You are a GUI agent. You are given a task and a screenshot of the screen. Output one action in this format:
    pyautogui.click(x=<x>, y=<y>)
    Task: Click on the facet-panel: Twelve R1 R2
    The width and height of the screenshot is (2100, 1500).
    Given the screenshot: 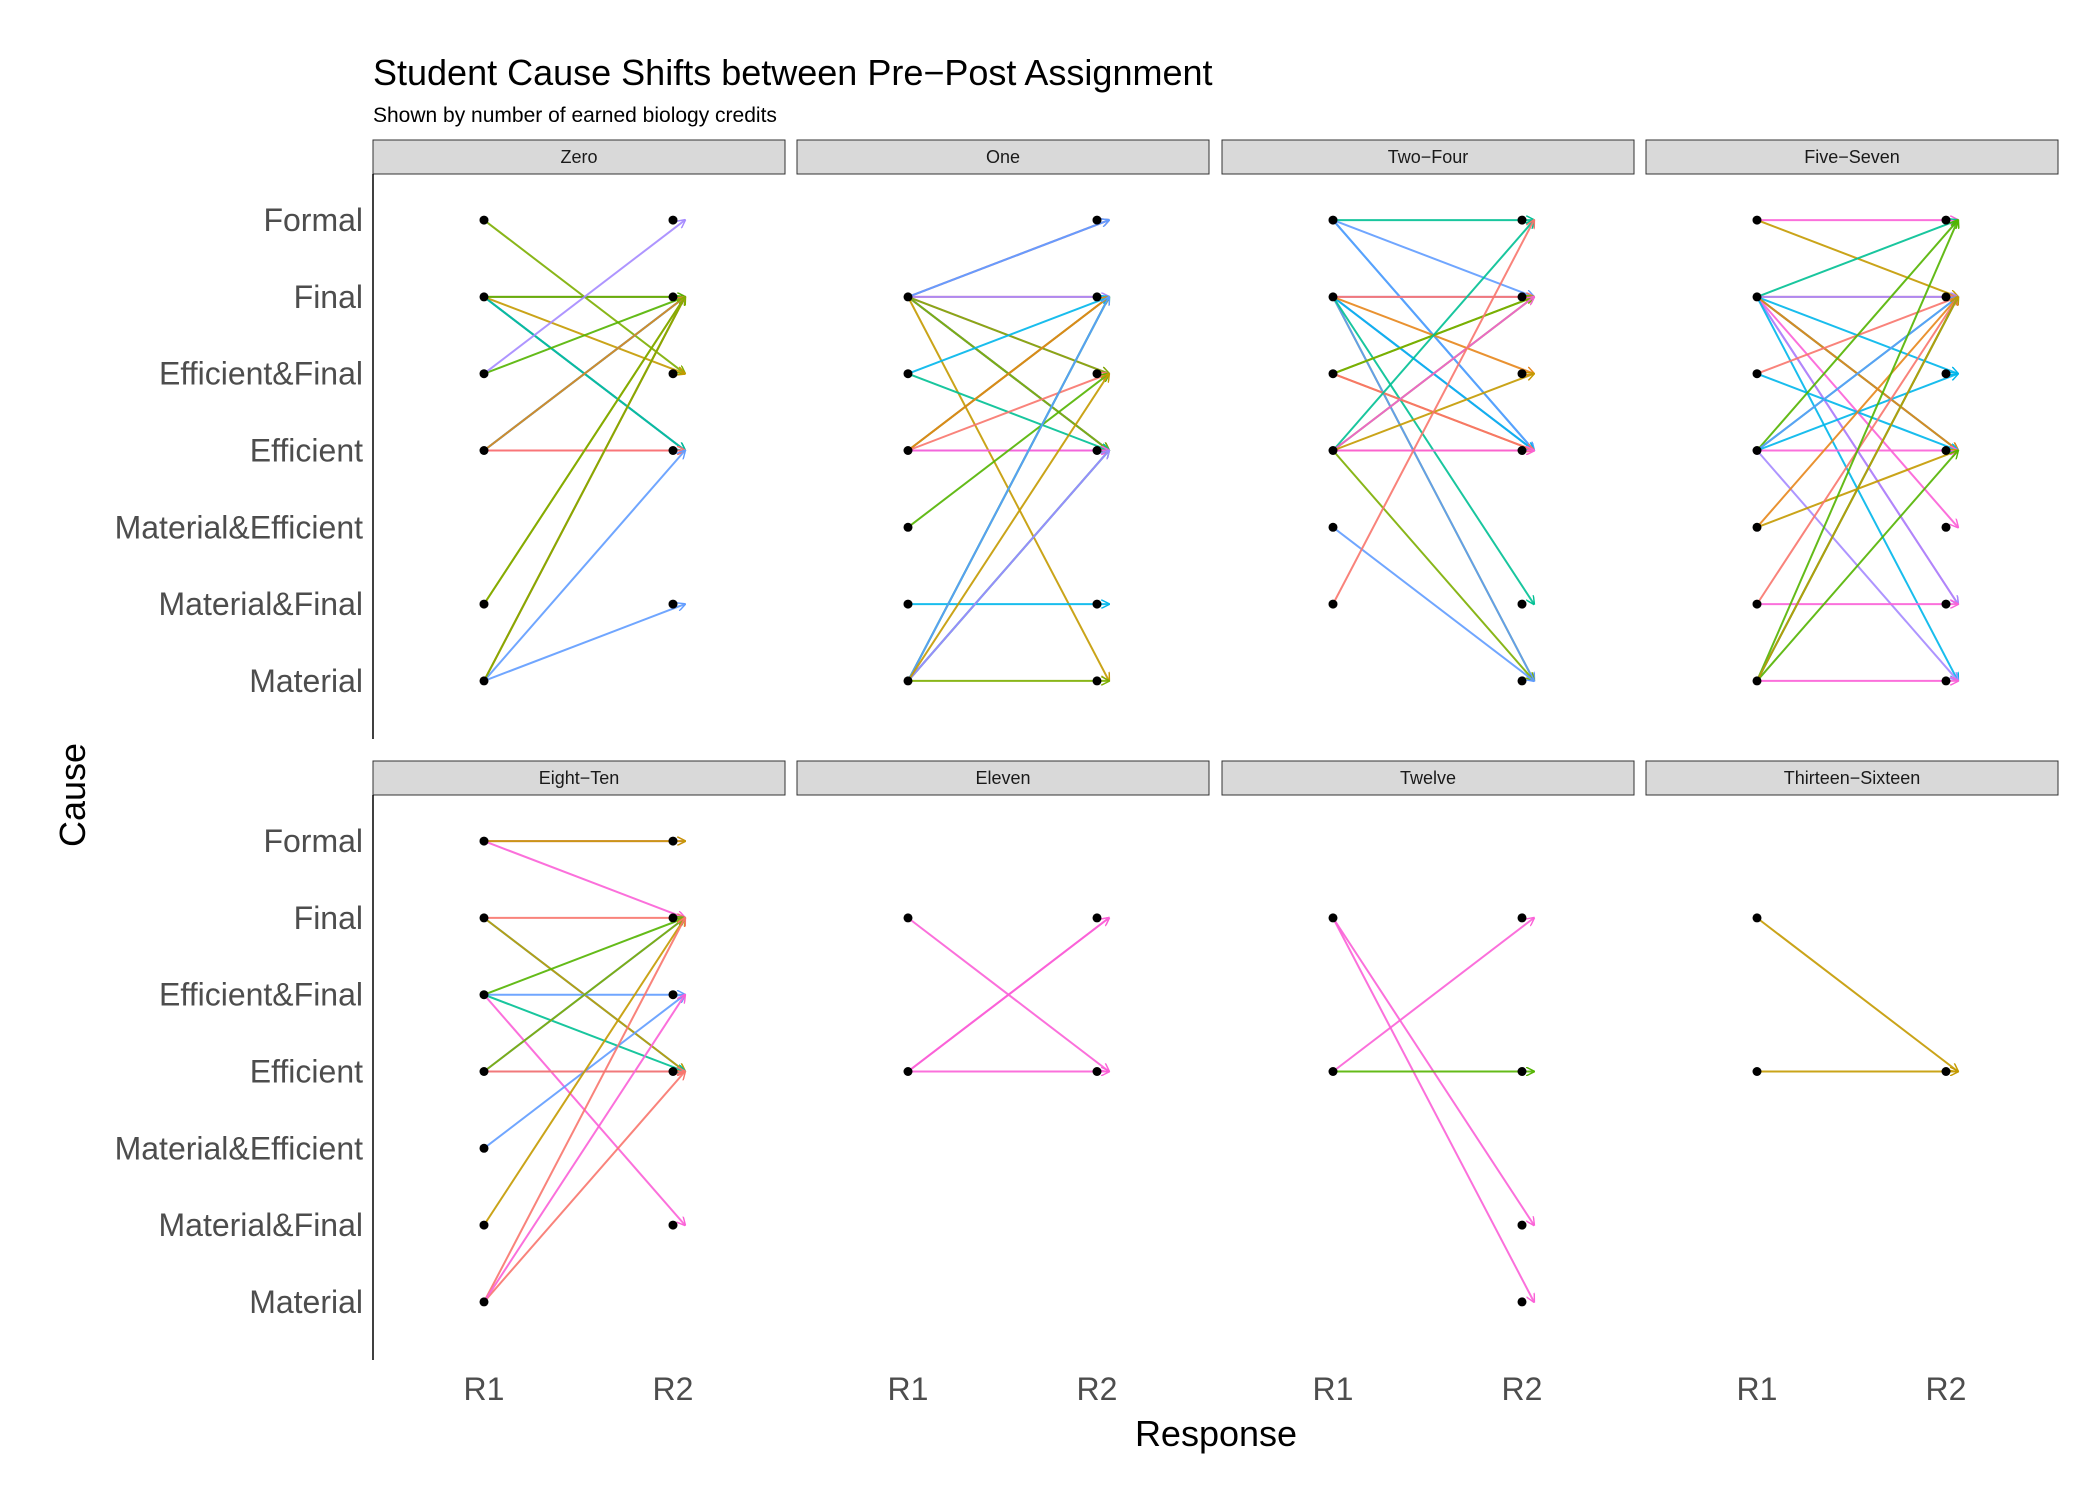 What is the action you would take?
    pyautogui.click(x=1428, y=1083)
    